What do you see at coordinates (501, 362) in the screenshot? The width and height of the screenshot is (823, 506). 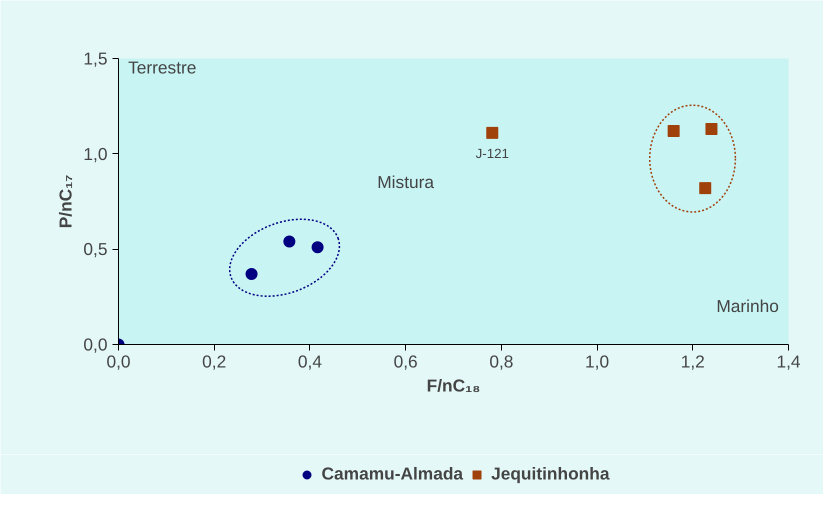 I see `x-tick-label: 0,8` at bounding box center [501, 362].